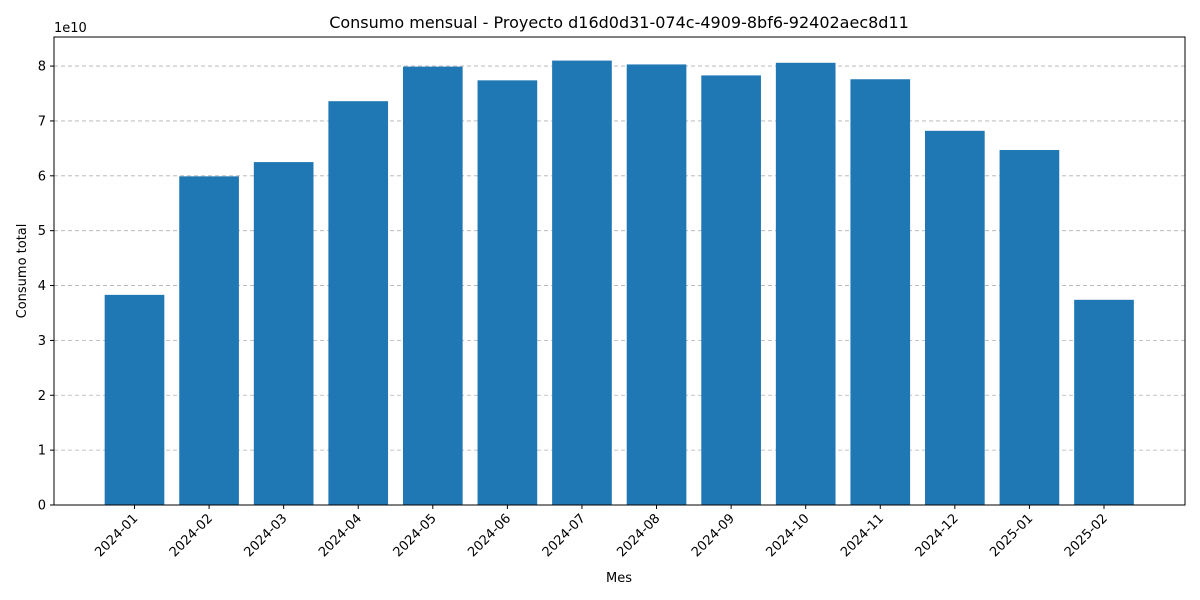 This screenshot has height=600, width=1200. What do you see at coordinates (42, 67) in the screenshot?
I see `y-tick-label: 8` at bounding box center [42, 67].